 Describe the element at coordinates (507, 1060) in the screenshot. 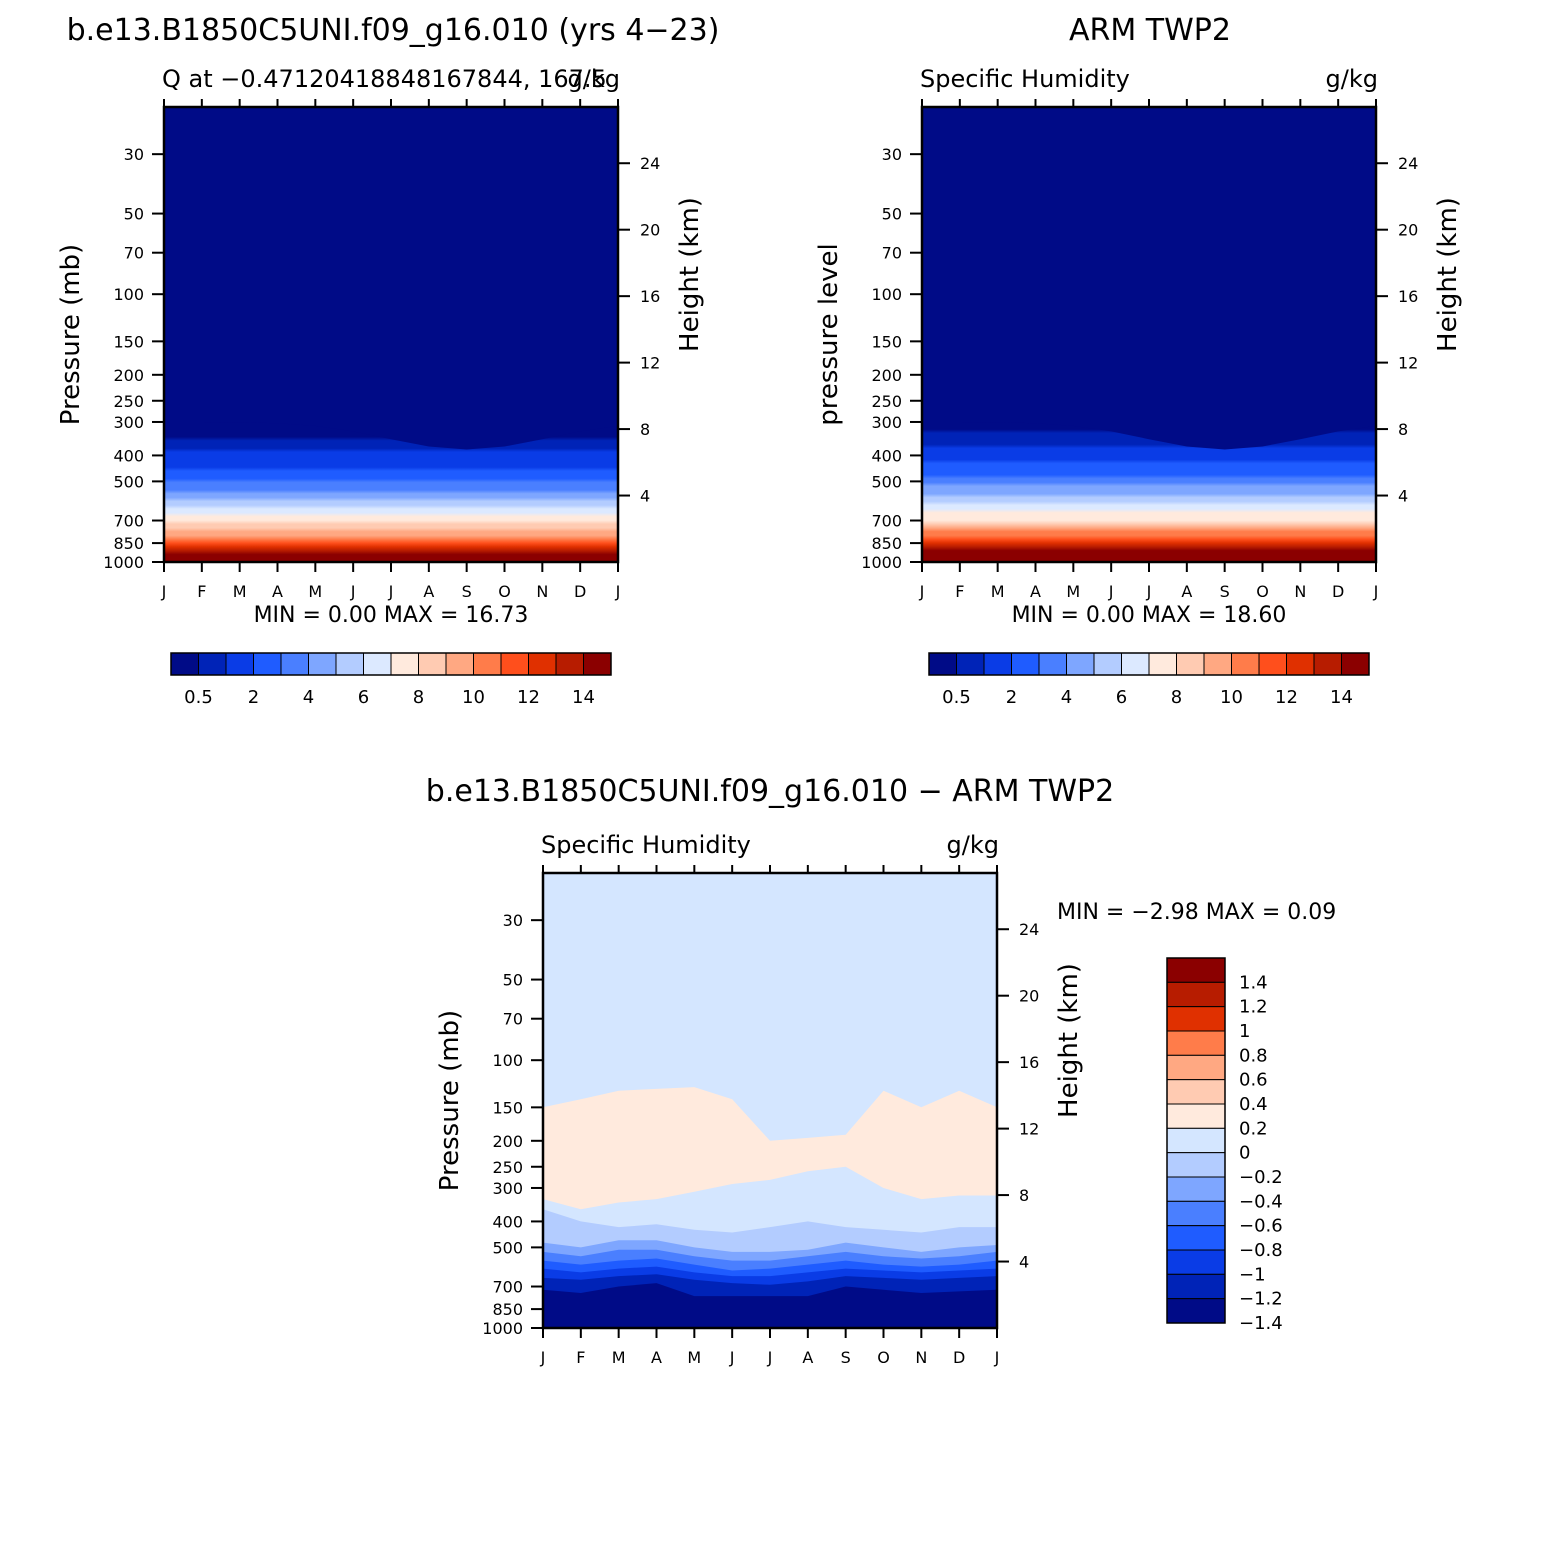

I see `y-tick-label: 100` at that location.